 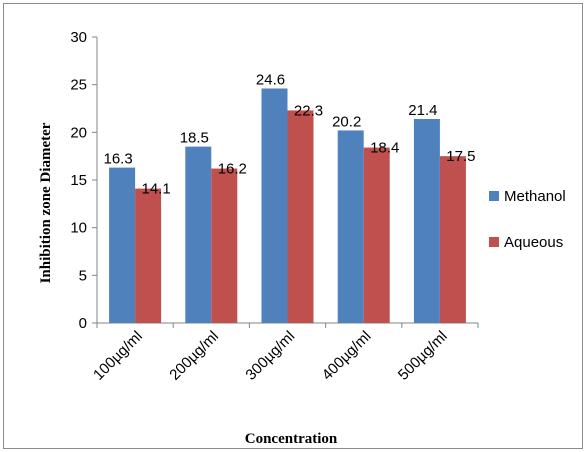 What do you see at coordinates (422, 110) in the screenshot?
I see `data-label-methanol: 21.4` at bounding box center [422, 110].